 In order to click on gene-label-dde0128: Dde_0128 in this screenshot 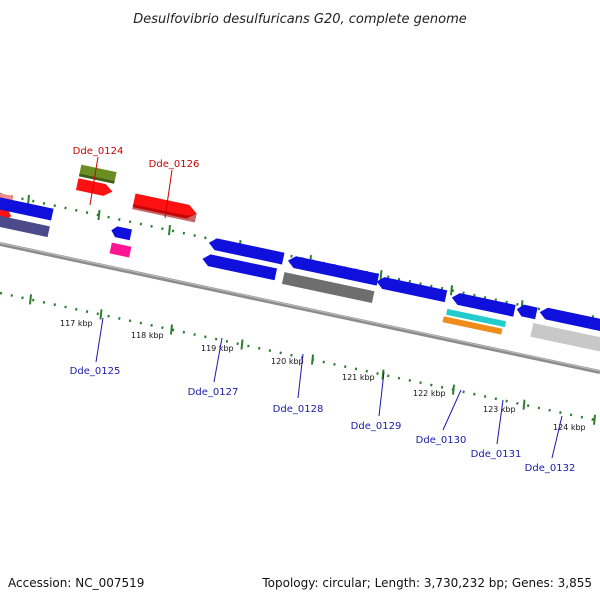, I will do `click(298, 409)`.